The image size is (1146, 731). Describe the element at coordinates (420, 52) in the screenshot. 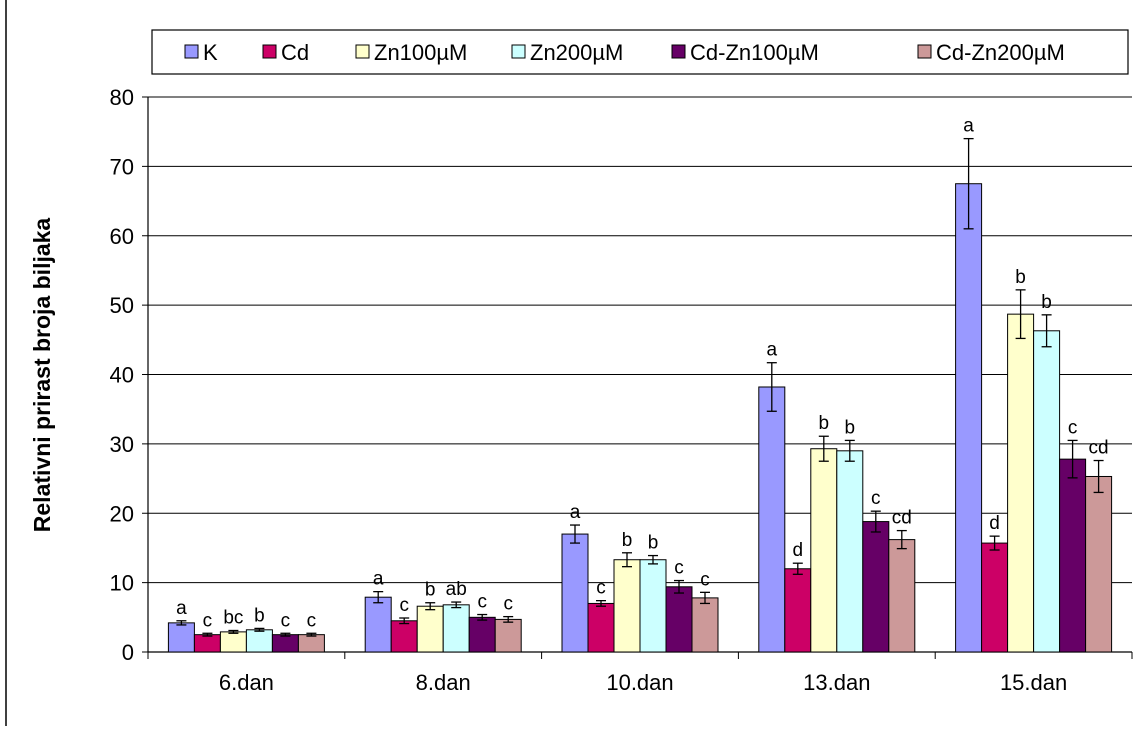

I see `legend-label: Zn100µM` at that location.